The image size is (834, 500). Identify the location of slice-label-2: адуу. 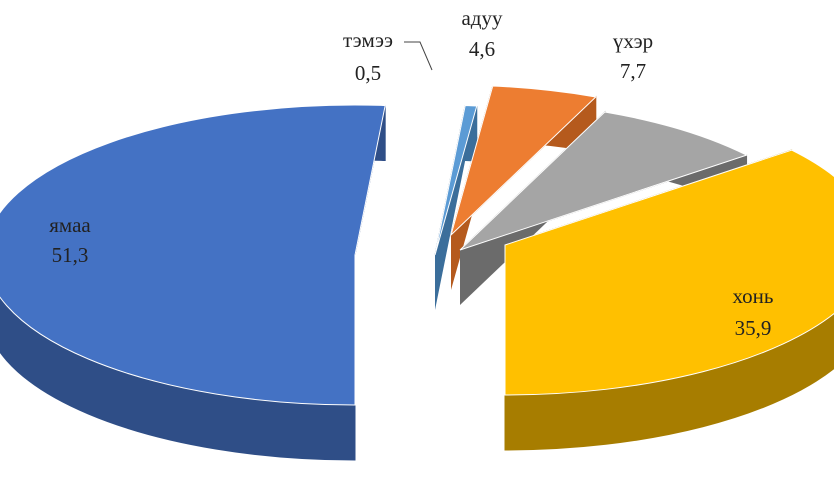
(482, 18).